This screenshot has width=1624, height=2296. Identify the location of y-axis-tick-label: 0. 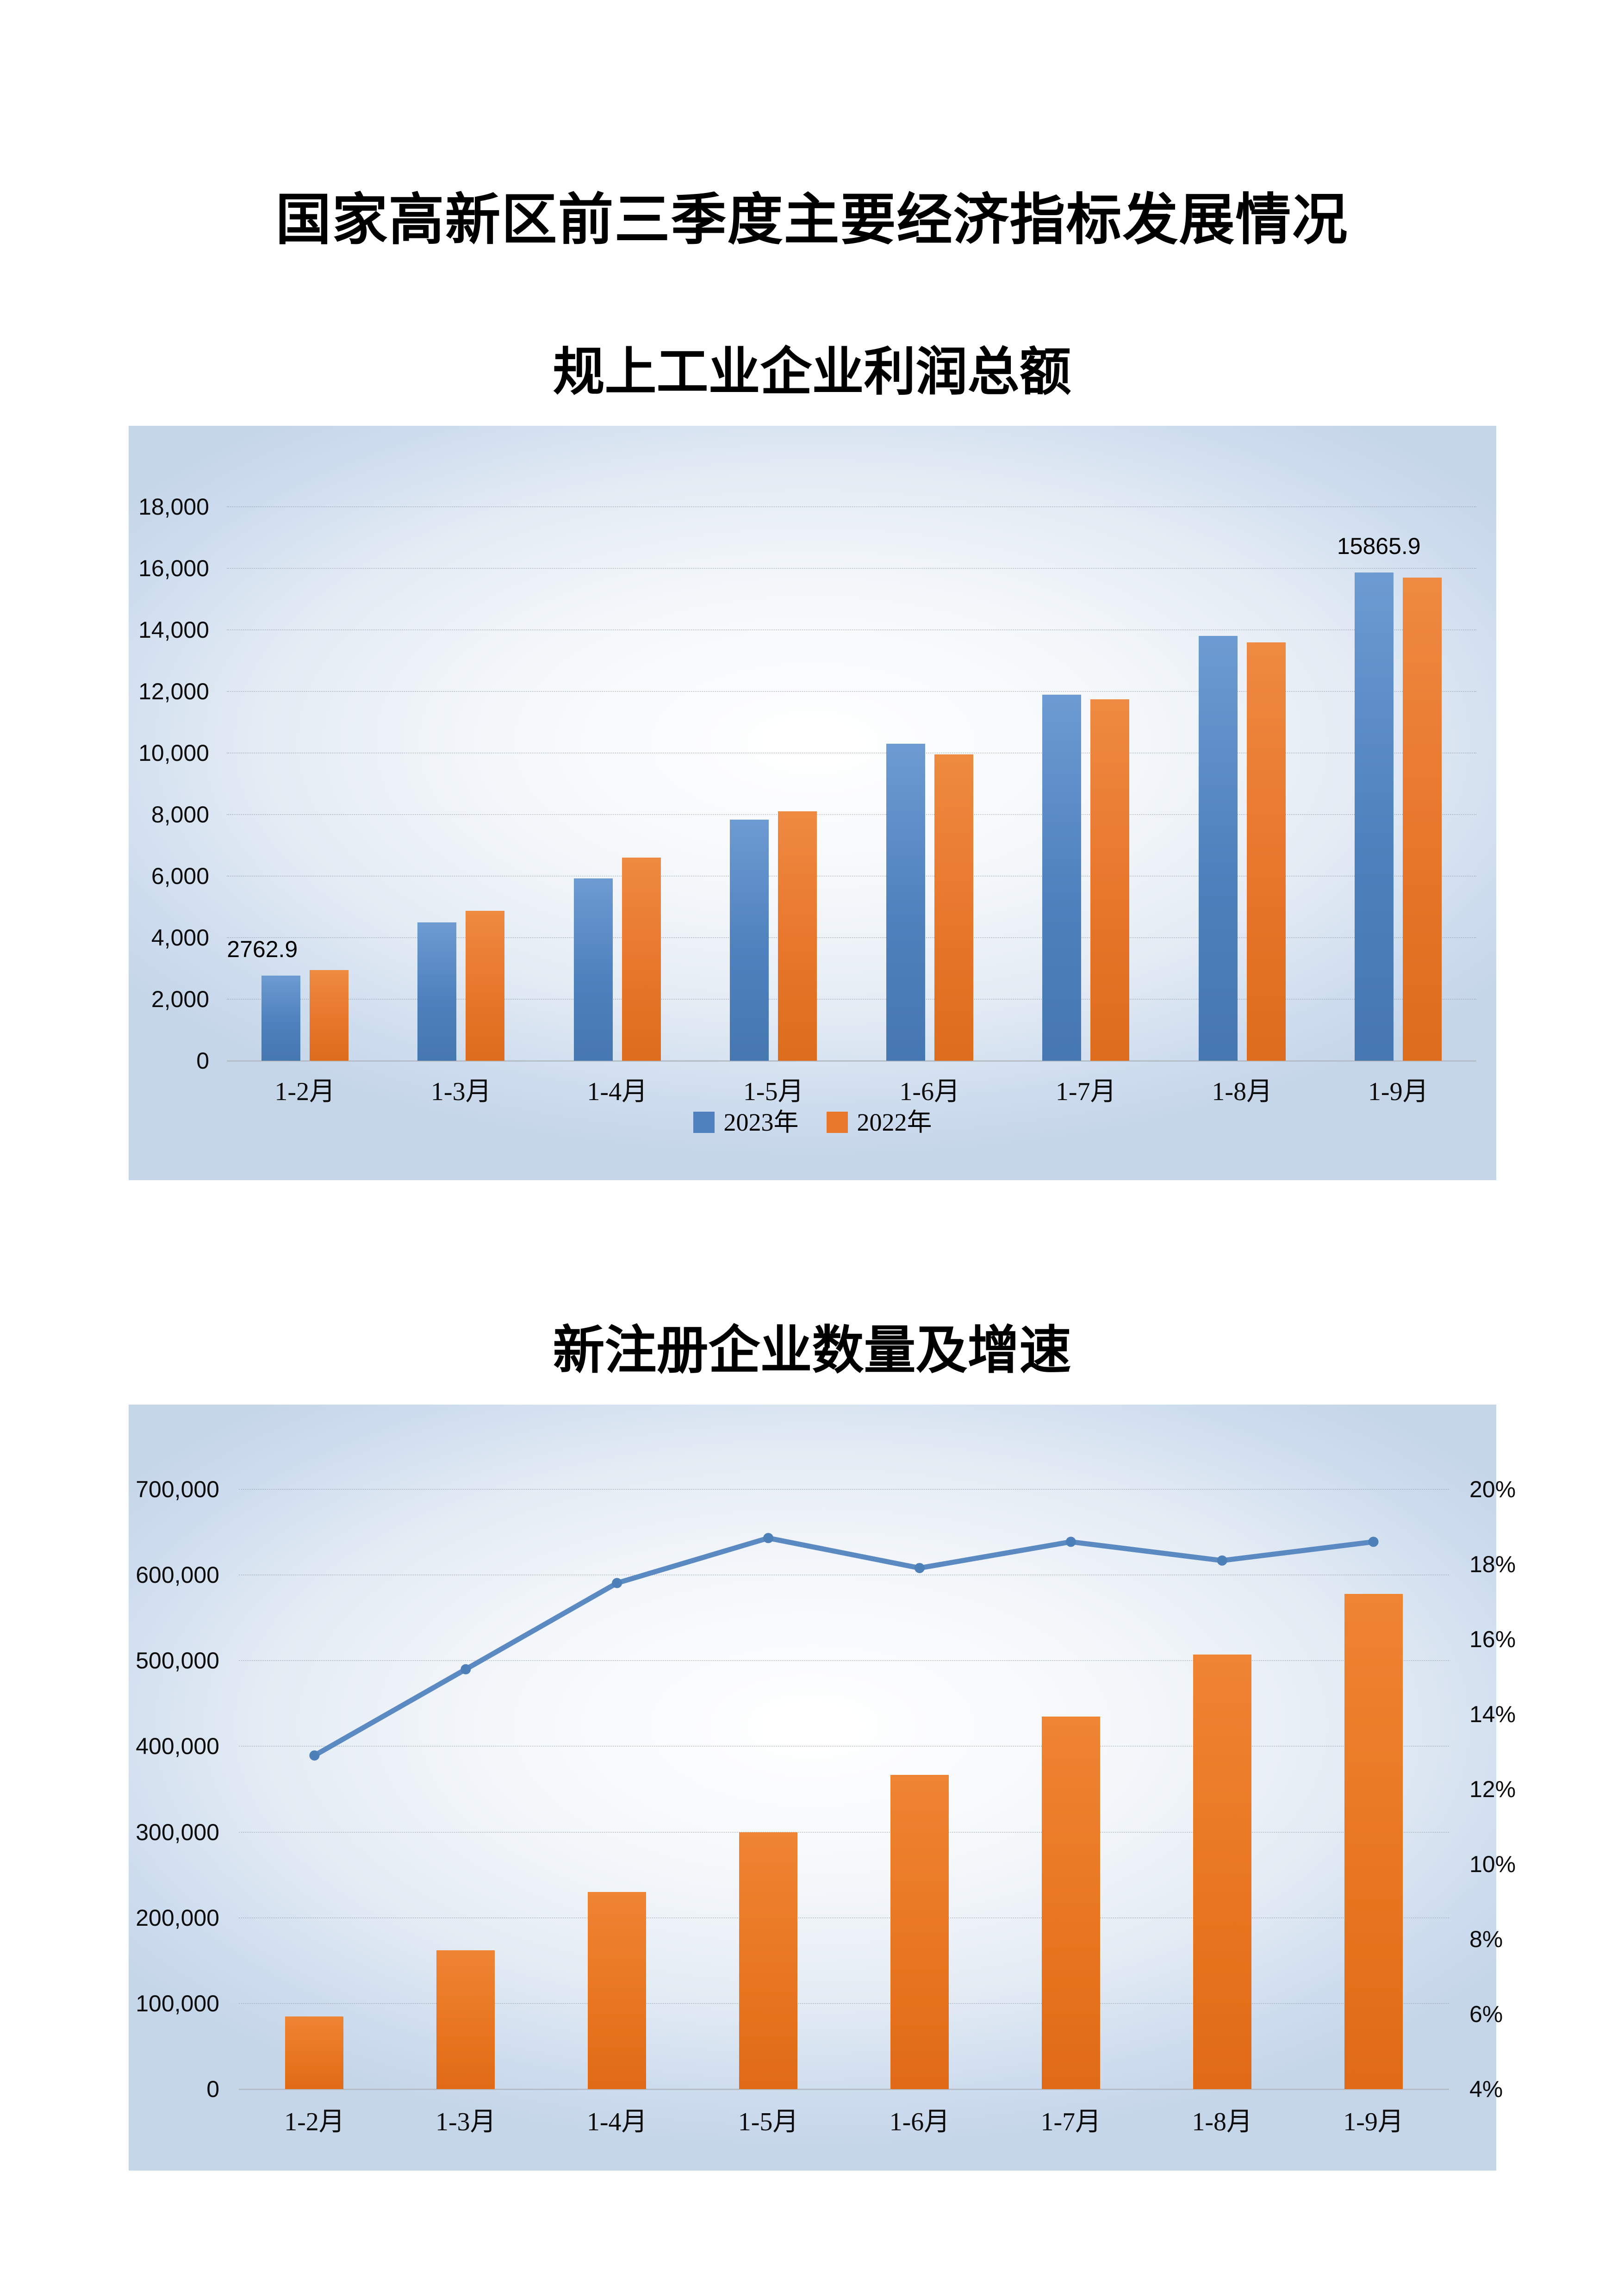
(202, 1061).